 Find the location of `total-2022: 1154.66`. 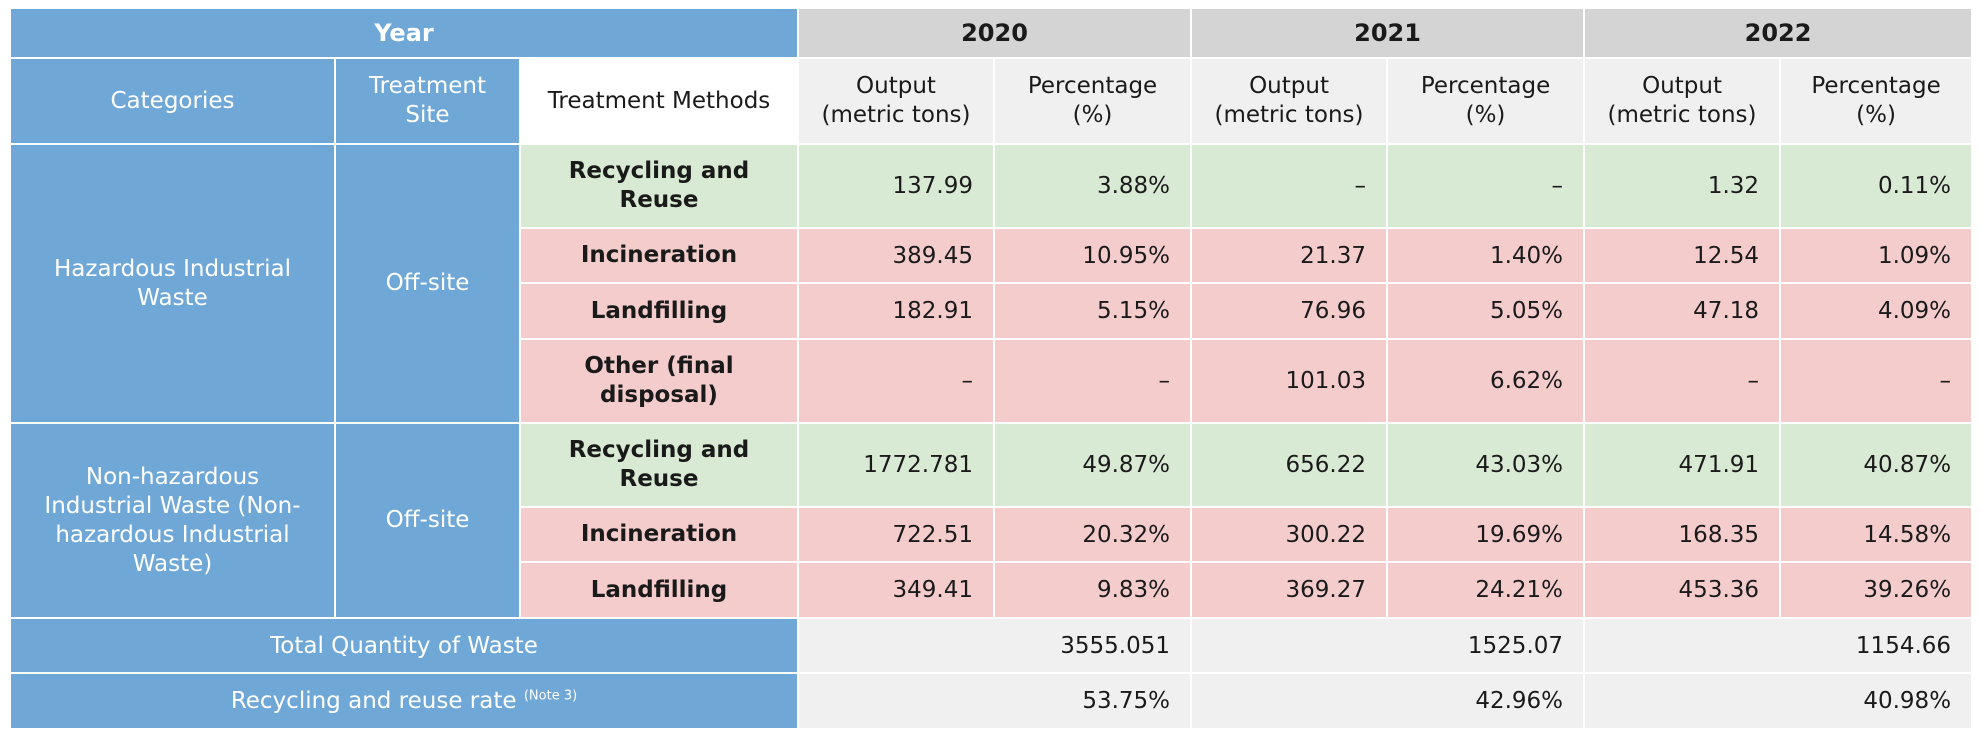

total-2022: 1154.66 is located at coordinates (1778, 645).